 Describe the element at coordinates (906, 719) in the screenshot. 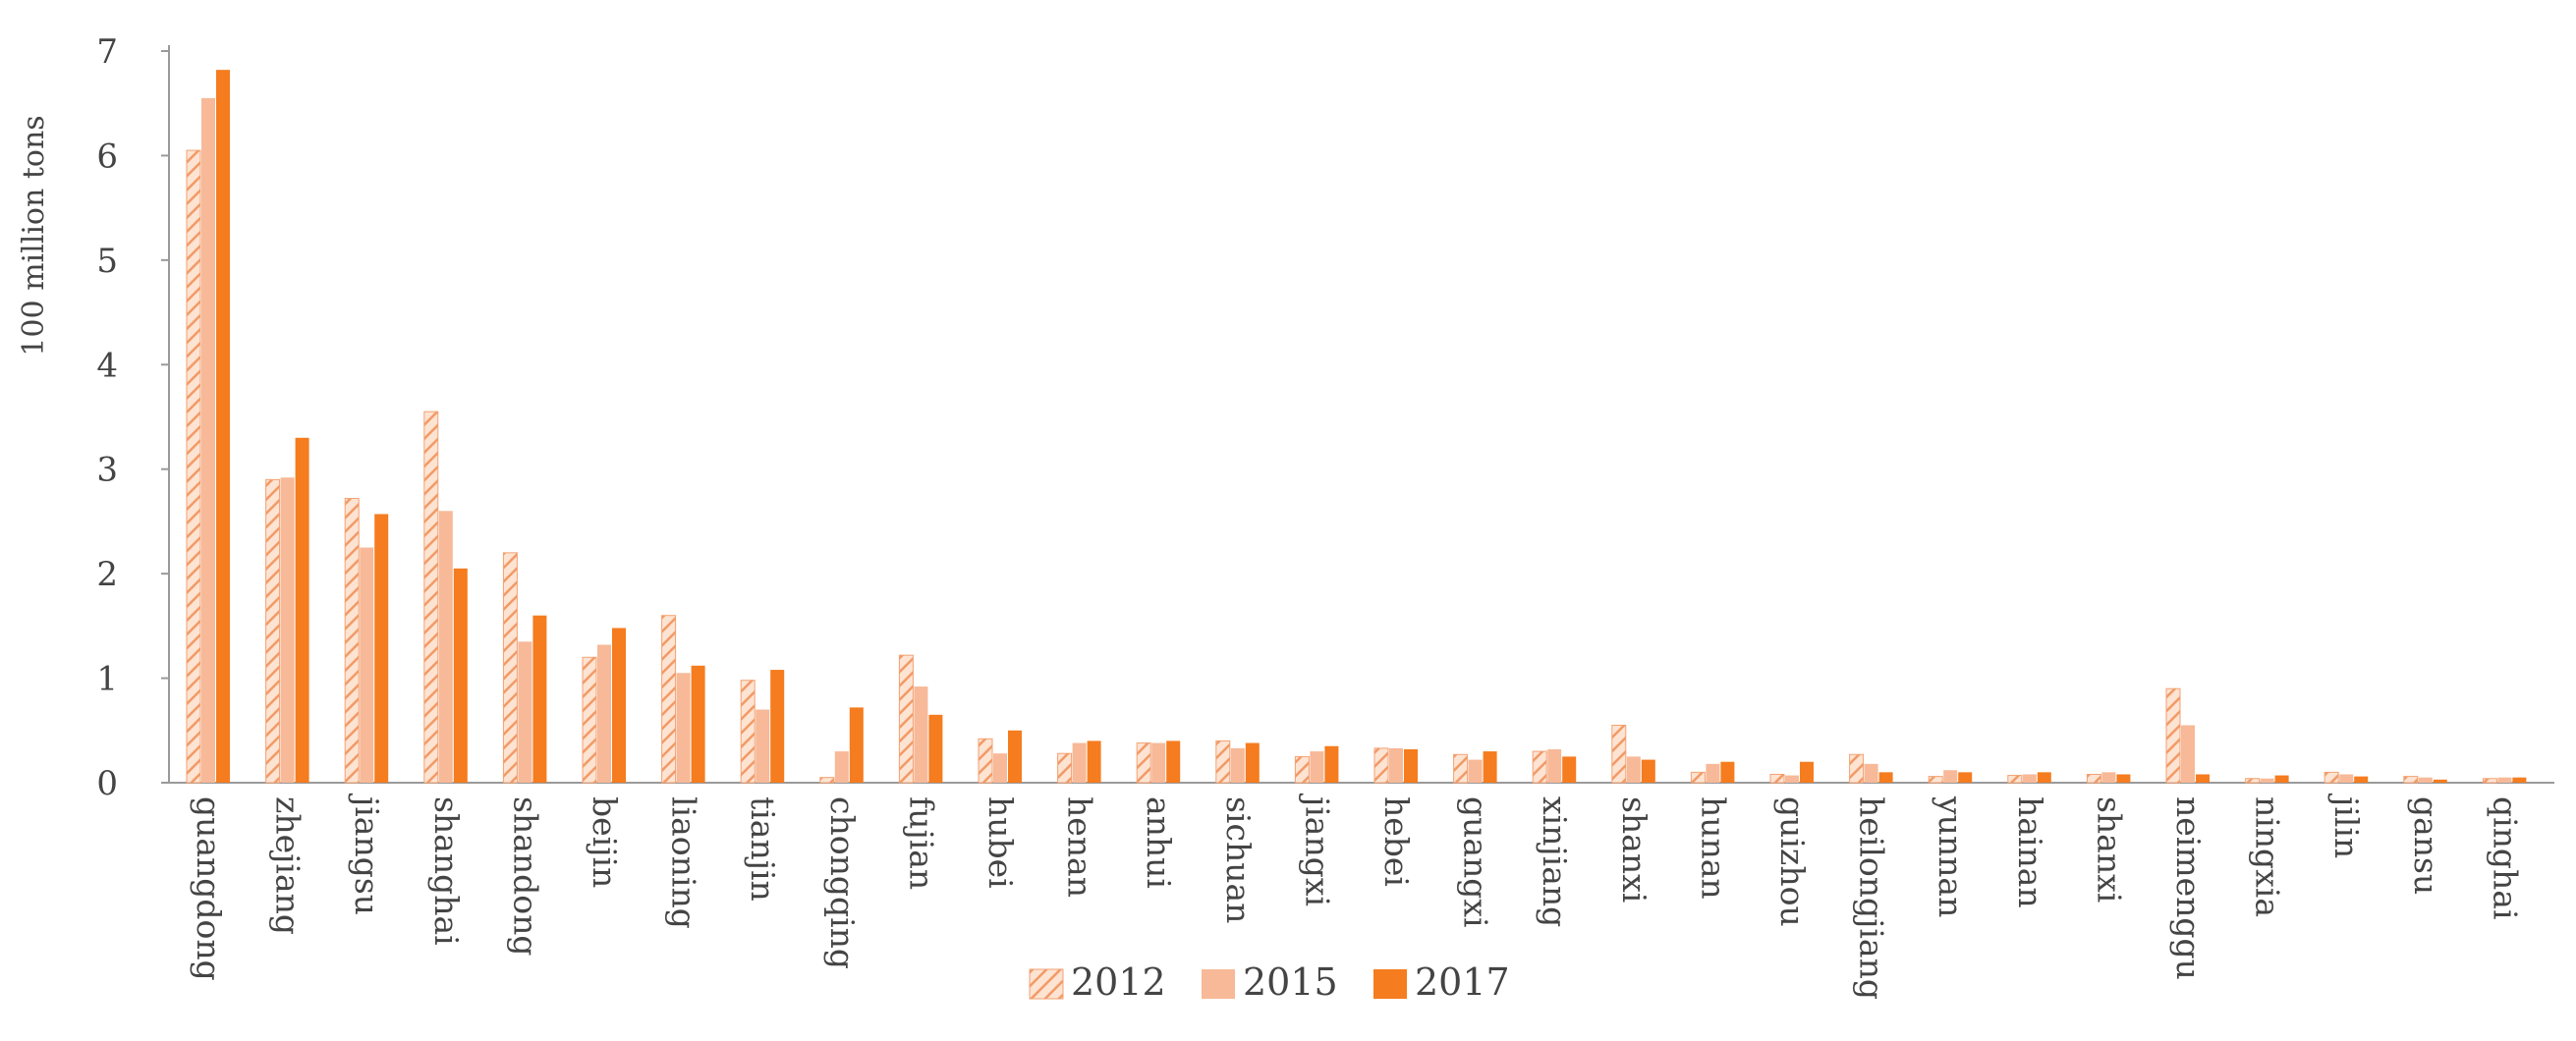

I see `bar-2012-fujian` at that location.